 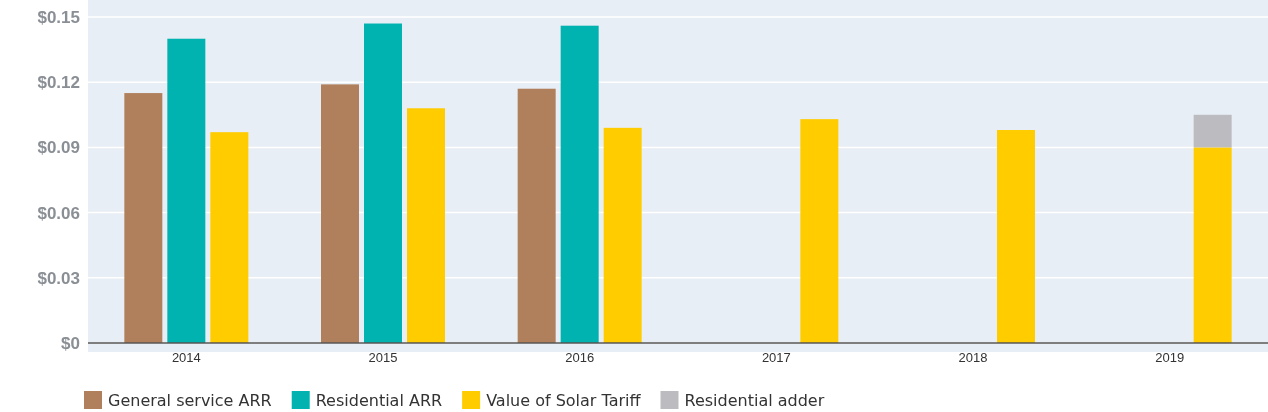 I want to click on x-tick-label: 2017, so click(x=776, y=358).